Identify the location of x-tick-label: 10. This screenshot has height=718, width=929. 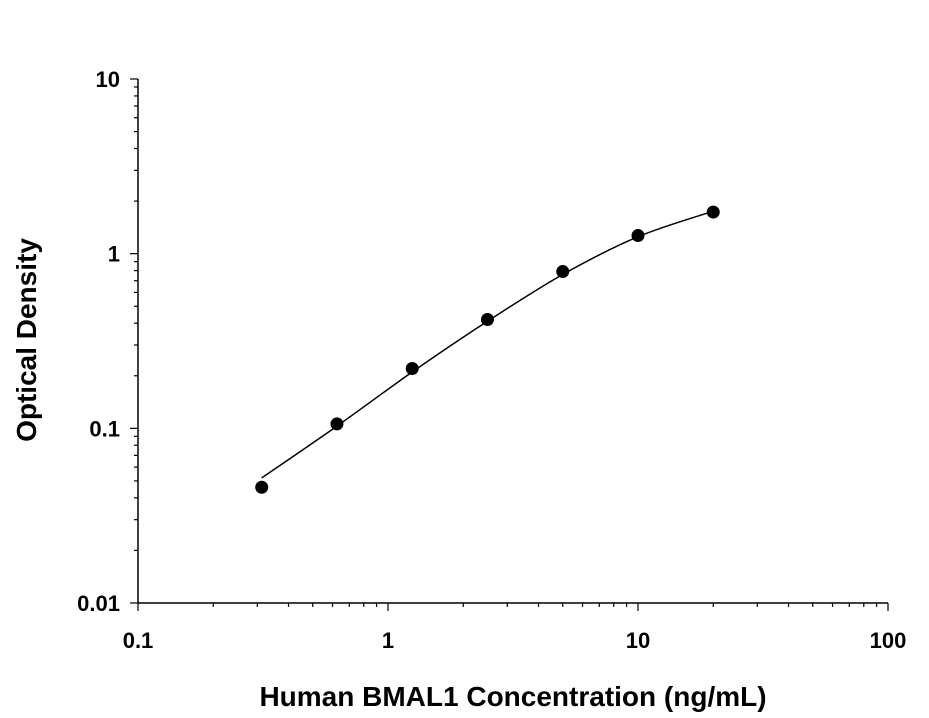
(638, 640).